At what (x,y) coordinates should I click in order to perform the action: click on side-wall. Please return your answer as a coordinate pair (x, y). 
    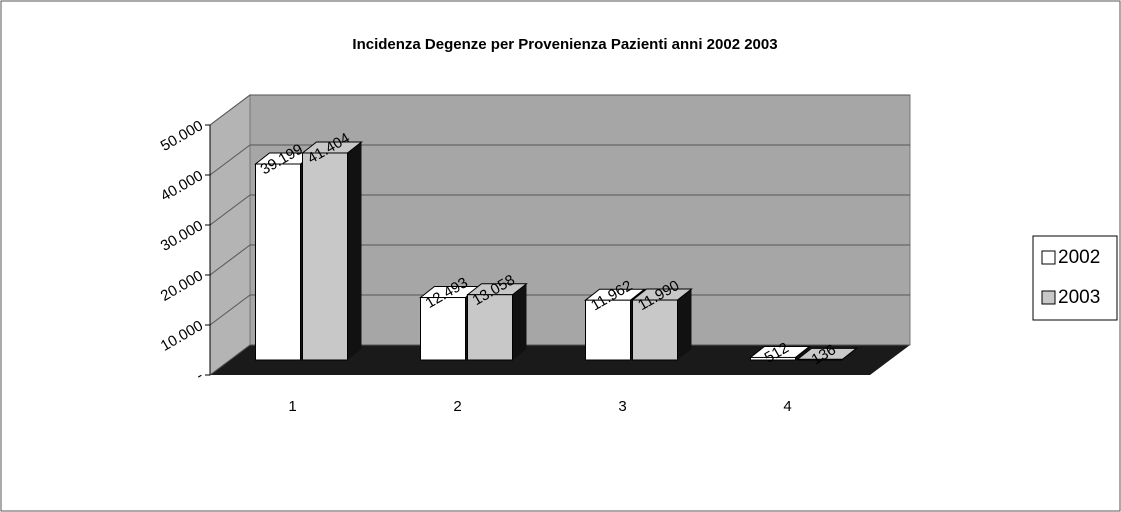
    Looking at the image, I should click on (230, 235).